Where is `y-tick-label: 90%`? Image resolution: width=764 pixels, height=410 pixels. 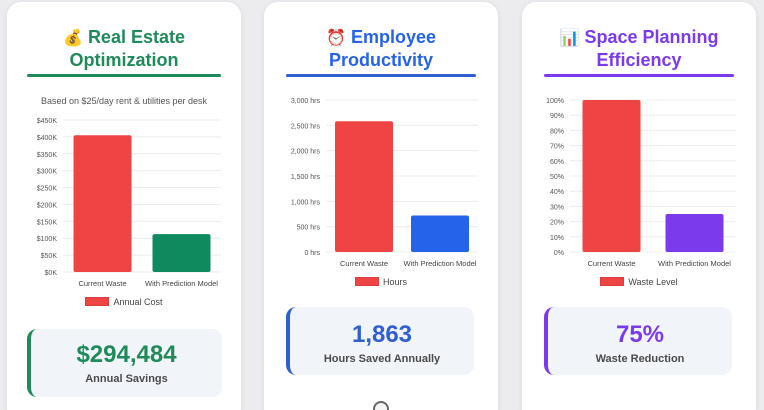 y-tick-label: 90% is located at coordinates (557, 116).